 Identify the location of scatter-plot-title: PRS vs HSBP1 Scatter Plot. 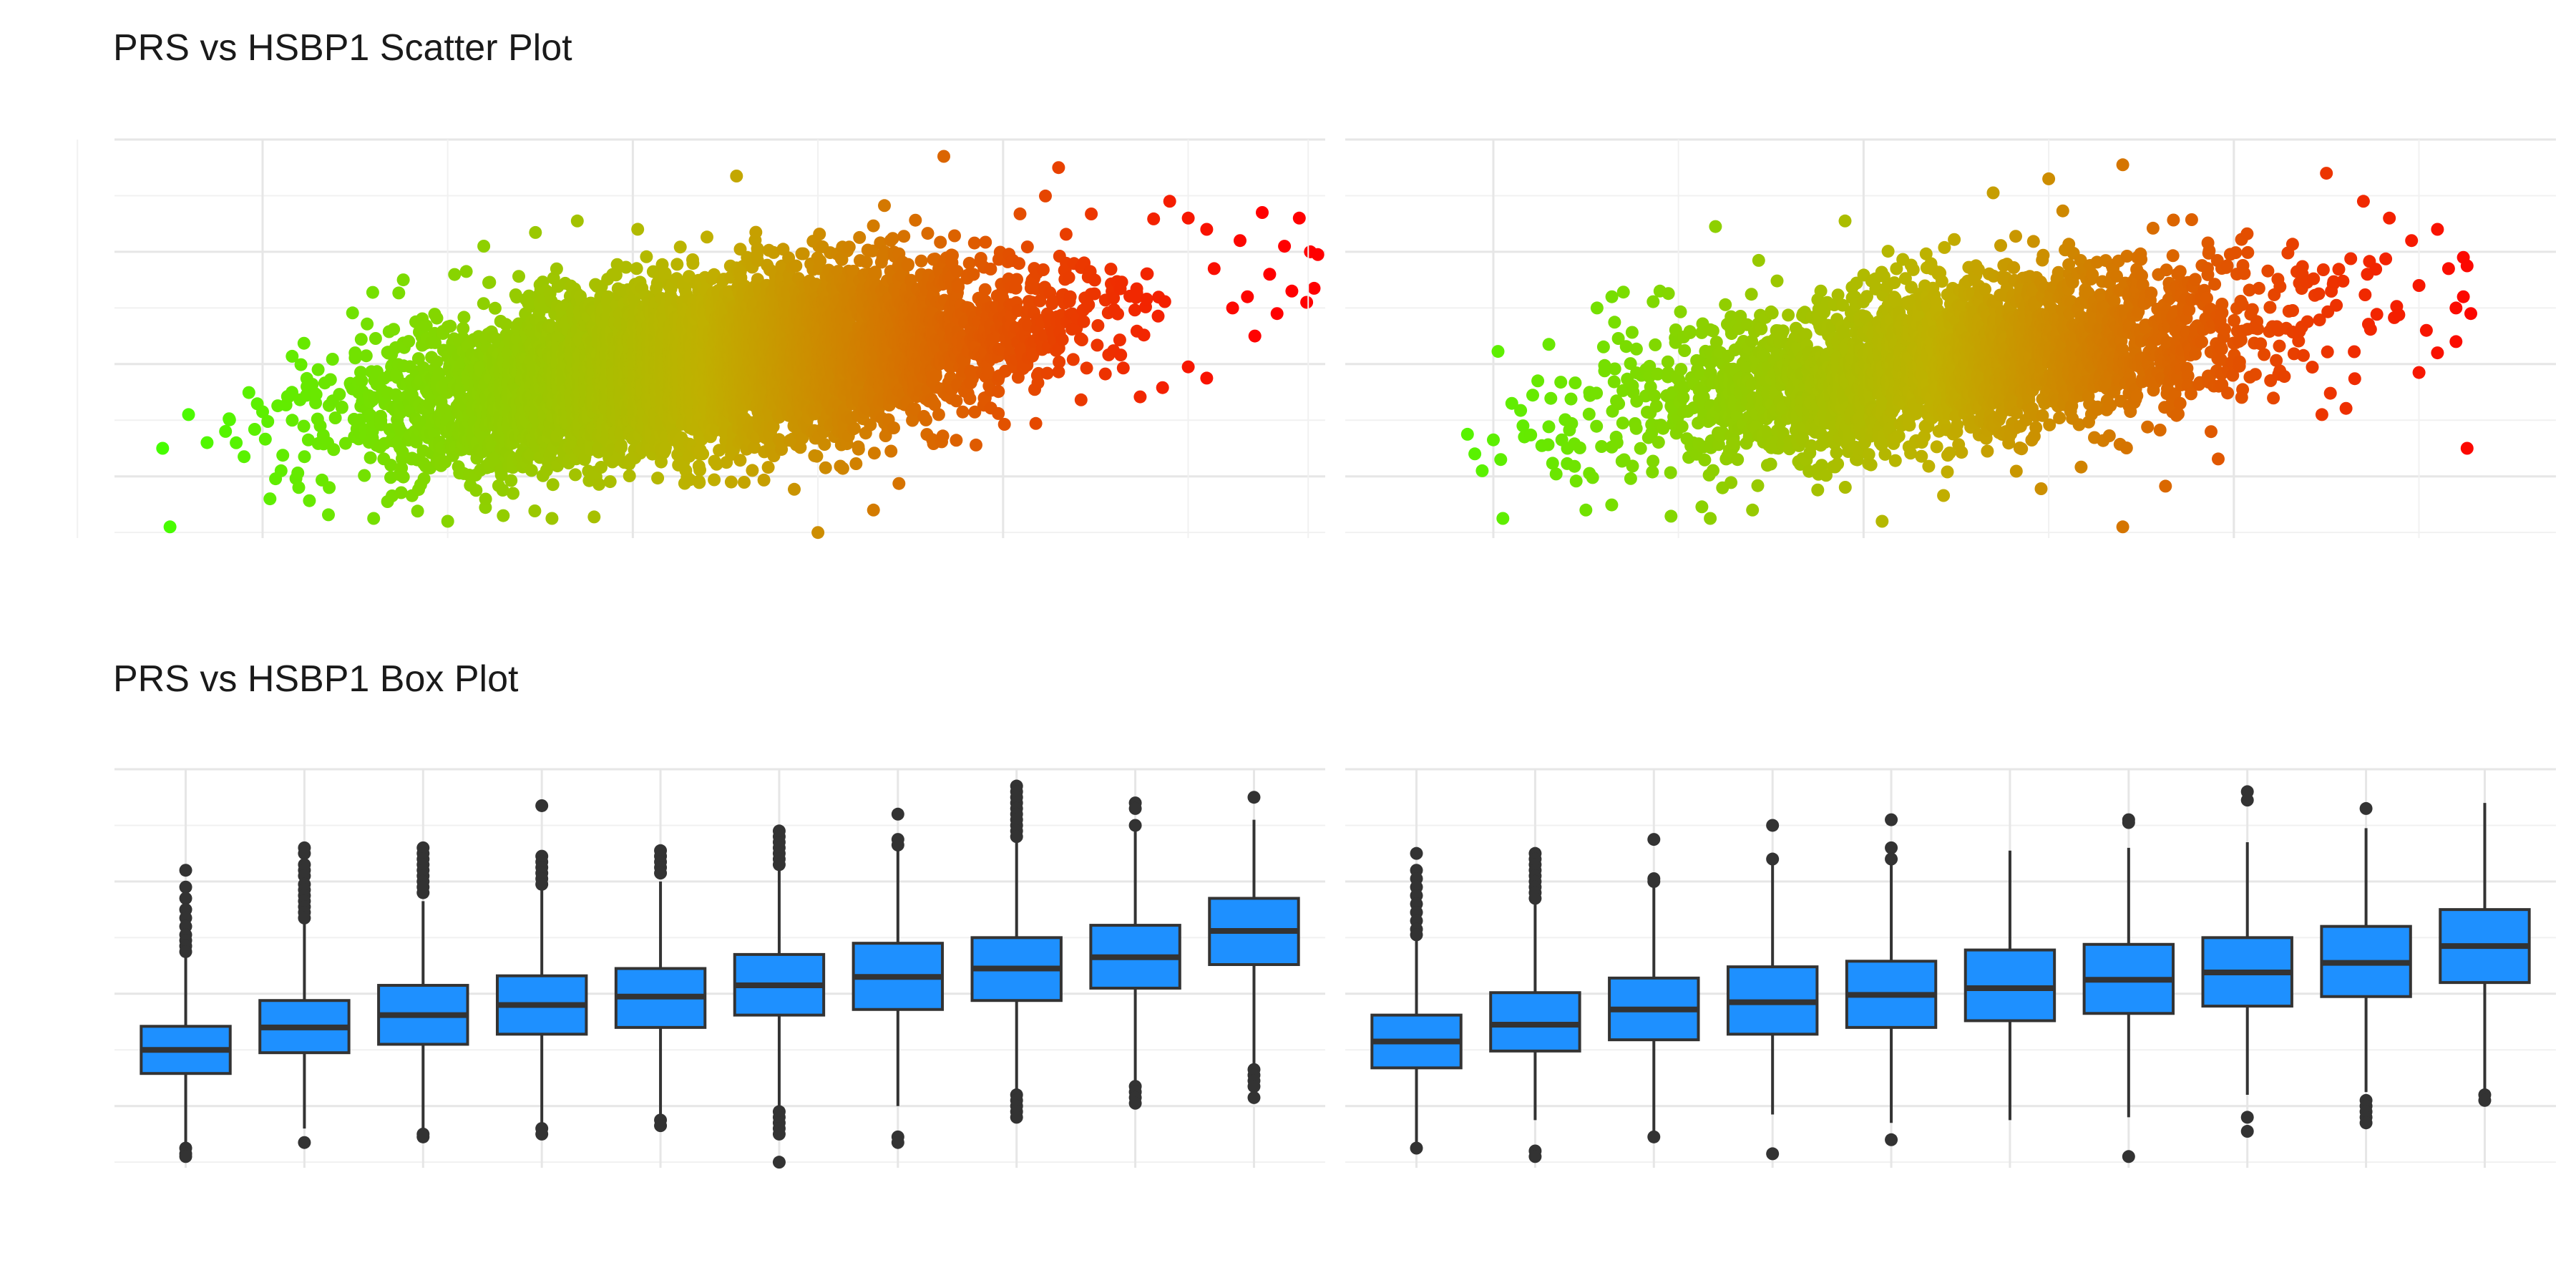
(342, 48).